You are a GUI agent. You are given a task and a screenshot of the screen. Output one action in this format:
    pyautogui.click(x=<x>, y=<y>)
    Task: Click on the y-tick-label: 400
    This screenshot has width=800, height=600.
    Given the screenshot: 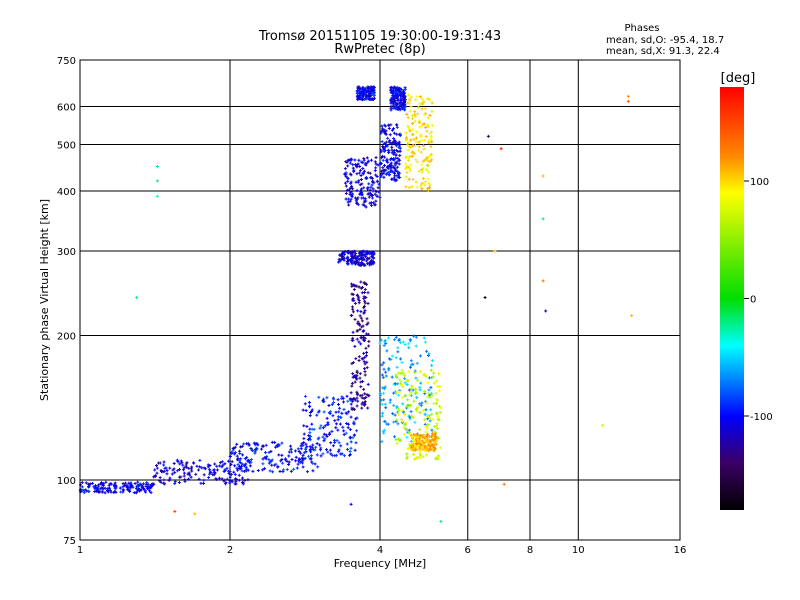 What is the action you would take?
    pyautogui.click(x=66, y=192)
    